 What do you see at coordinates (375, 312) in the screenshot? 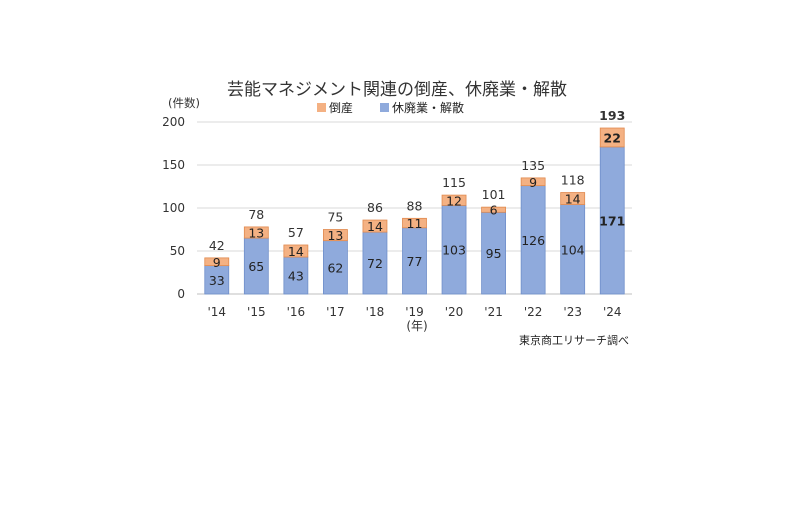
I see `x-tick-label: '18` at bounding box center [375, 312].